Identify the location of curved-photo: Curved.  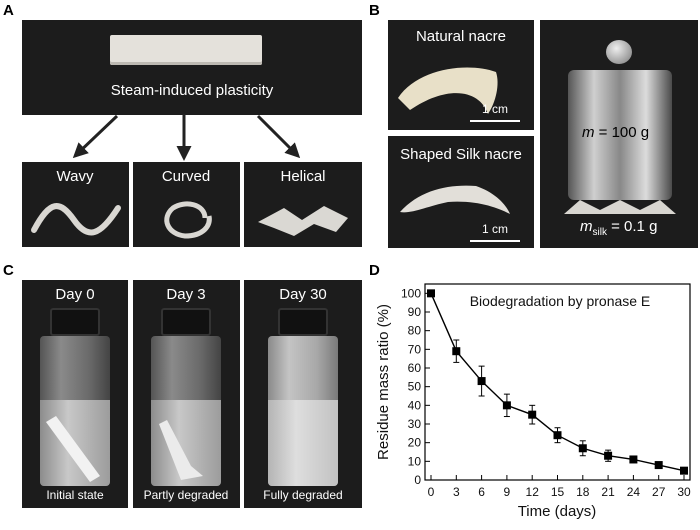
(186, 204).